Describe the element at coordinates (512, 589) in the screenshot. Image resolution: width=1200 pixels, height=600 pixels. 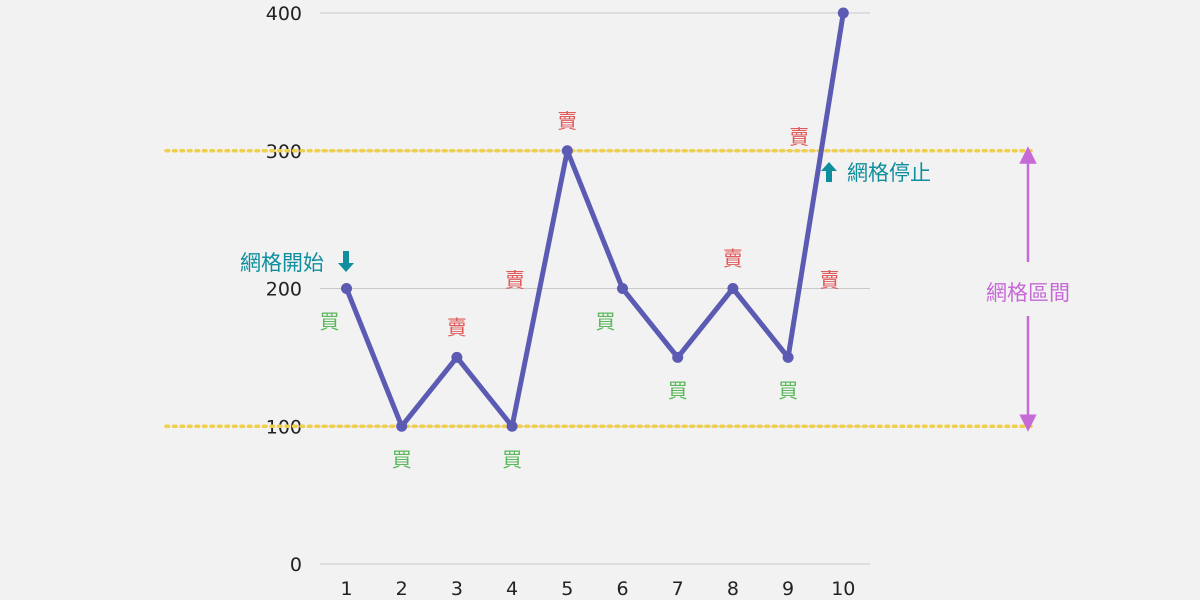
I see `x-tick-label: 4` at that location.